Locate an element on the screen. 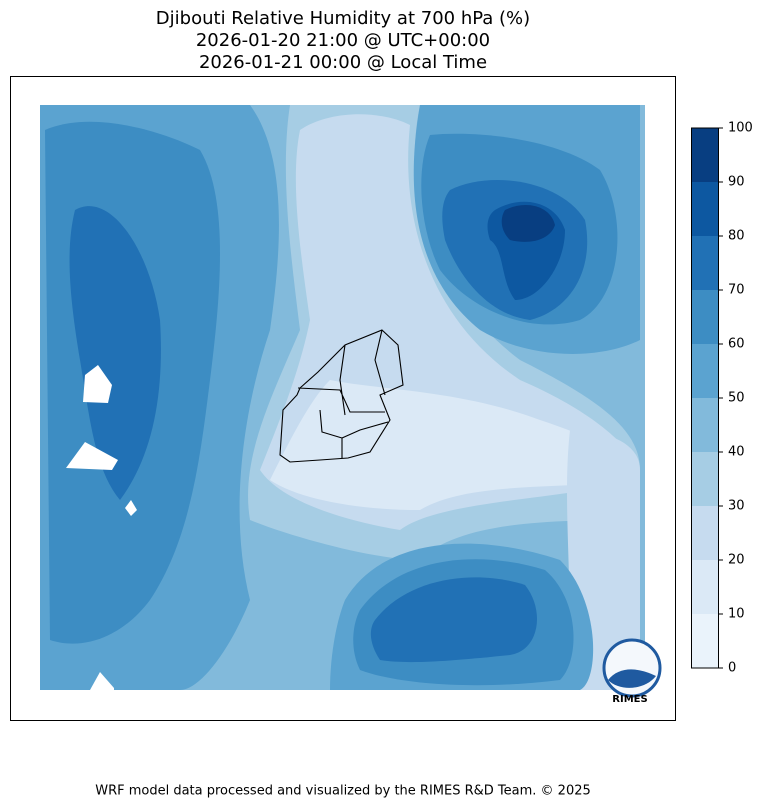  title-line: 2026-01-20 21:00 @ UTC+00:00 is located at coordinates (343, 40).